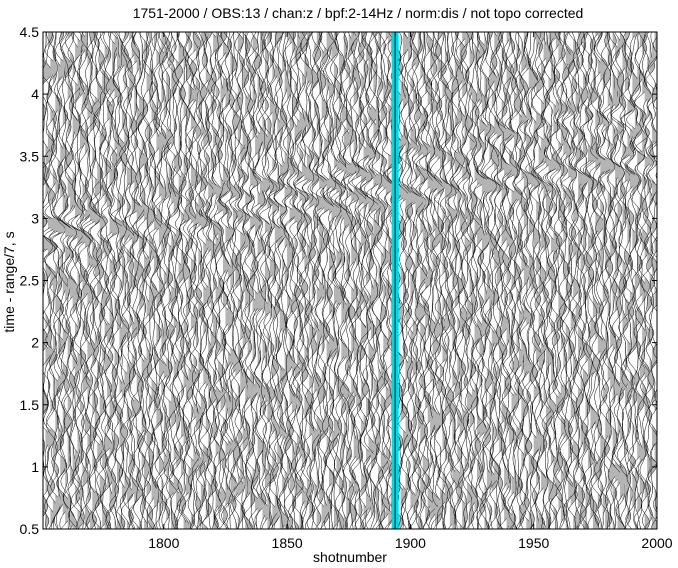 This screenshot has width=678, height=568. Describe the element at coordinates (30, 529) in the screenshot. I see `y-tick-label: 0.5` at that location.